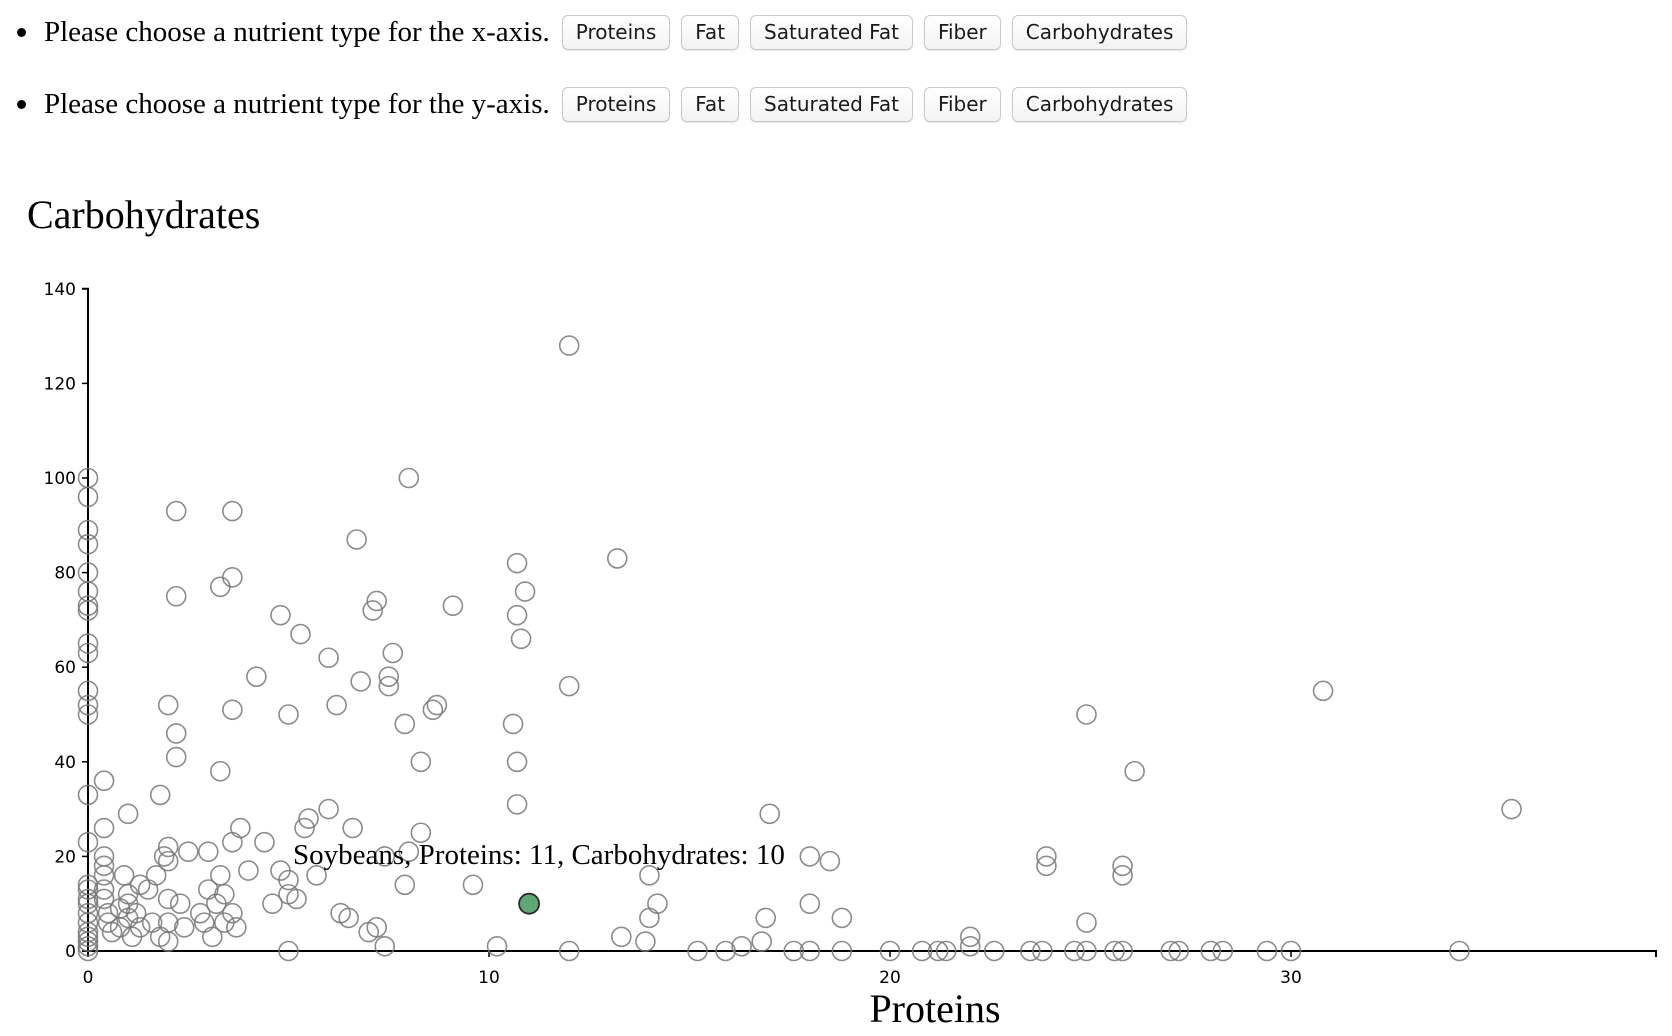 The height and width of the screenshot is (1036, 1672). Describe the element at coordinates (870, 969) in the screenshot. I see `x-axis: 0 10 20 30` at that location.